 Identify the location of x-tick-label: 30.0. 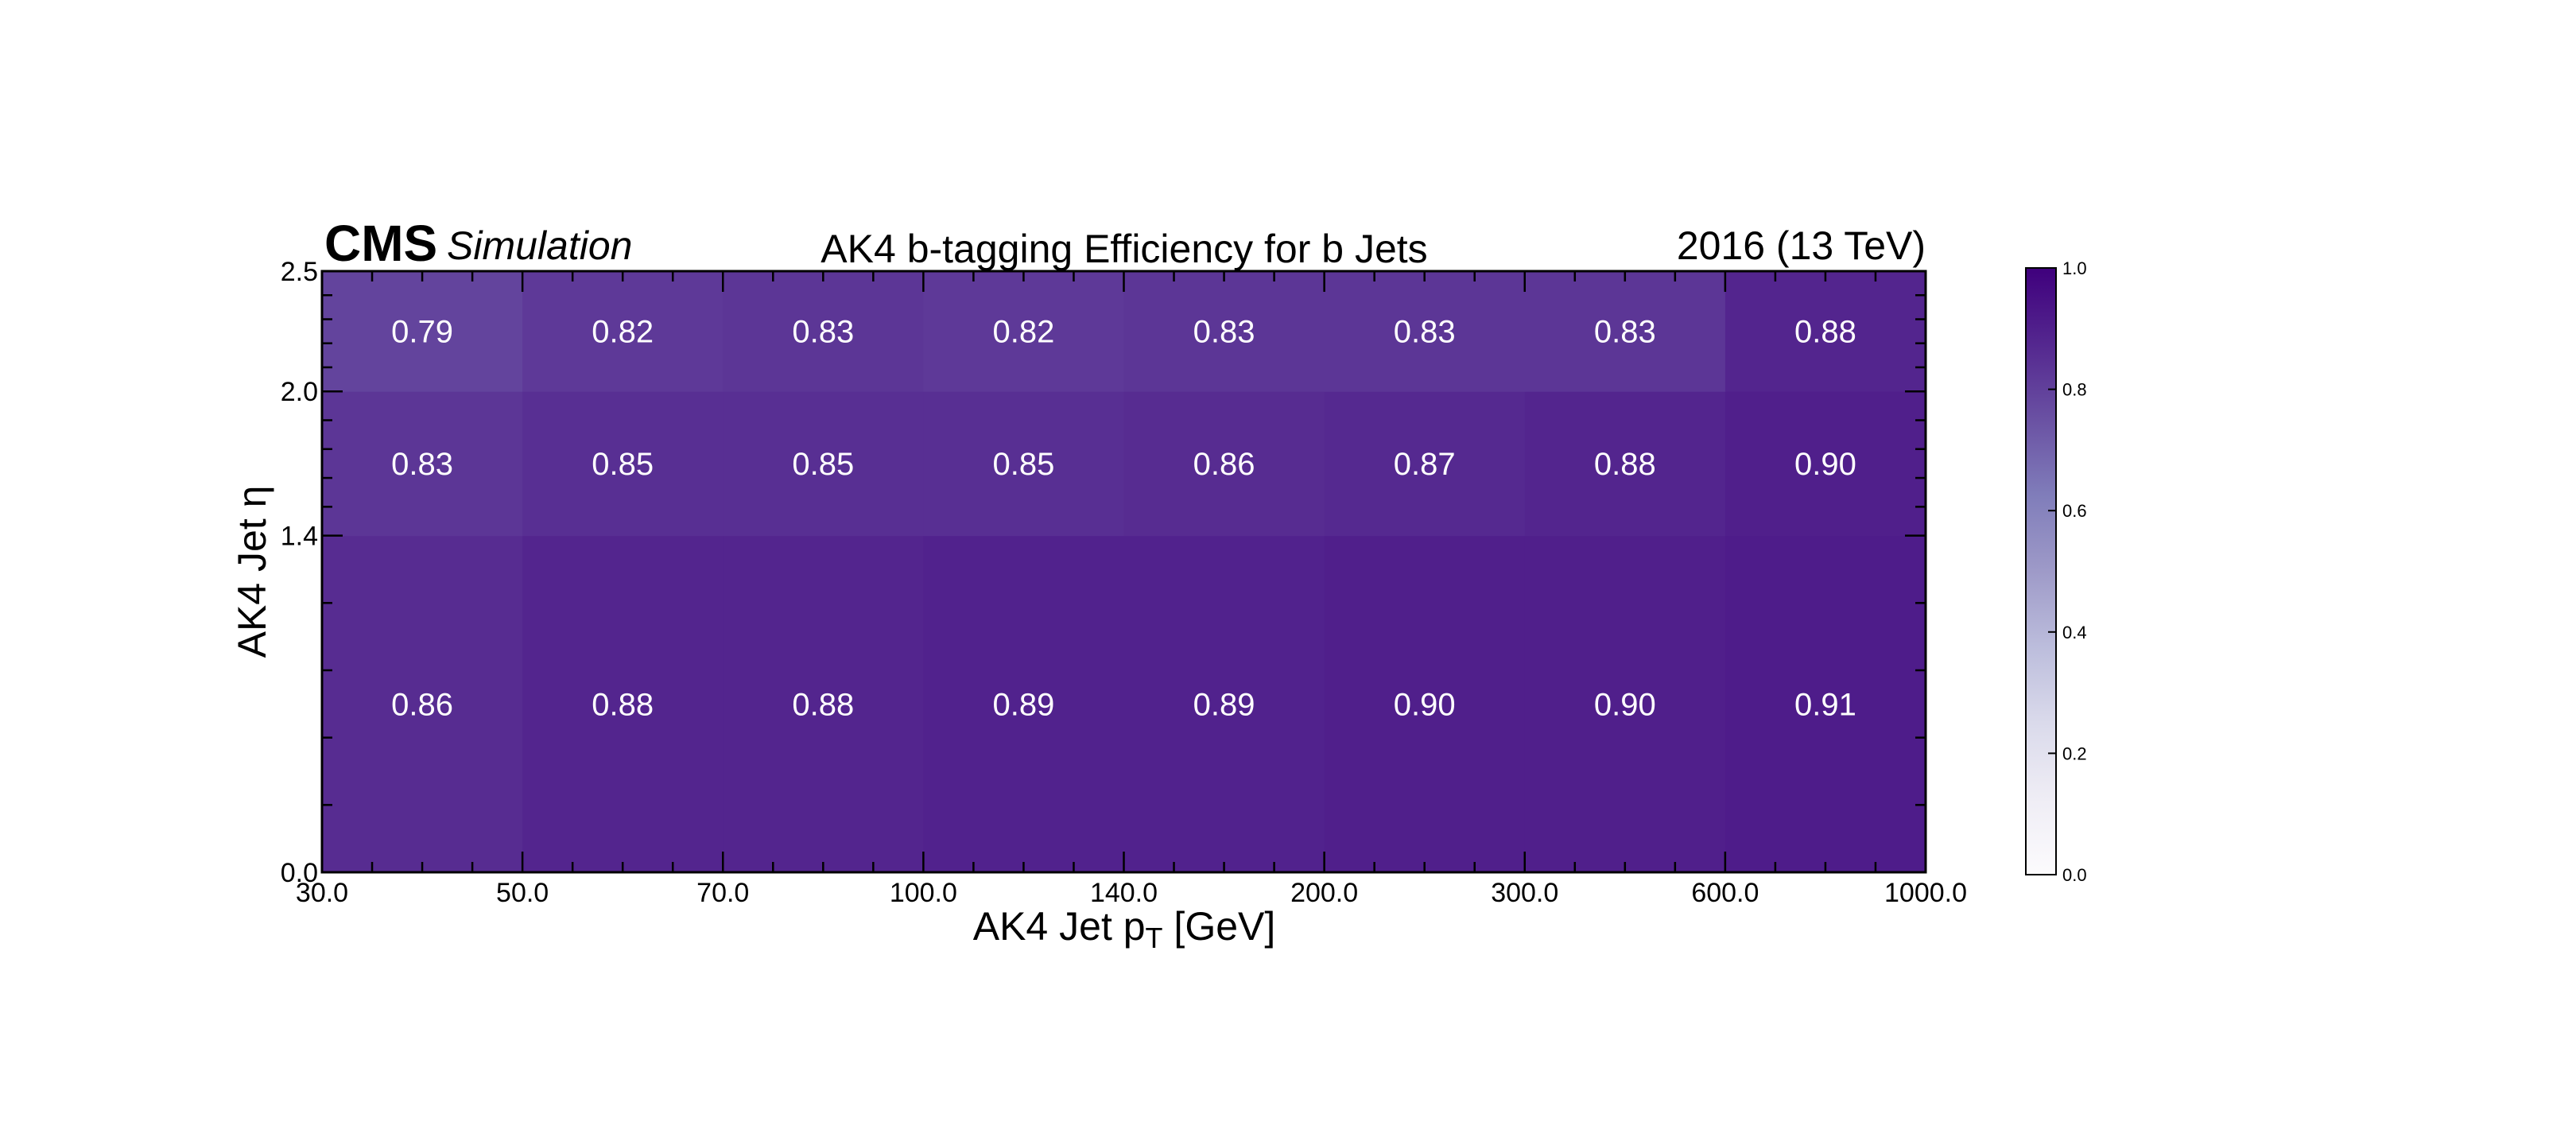
(322, 893).